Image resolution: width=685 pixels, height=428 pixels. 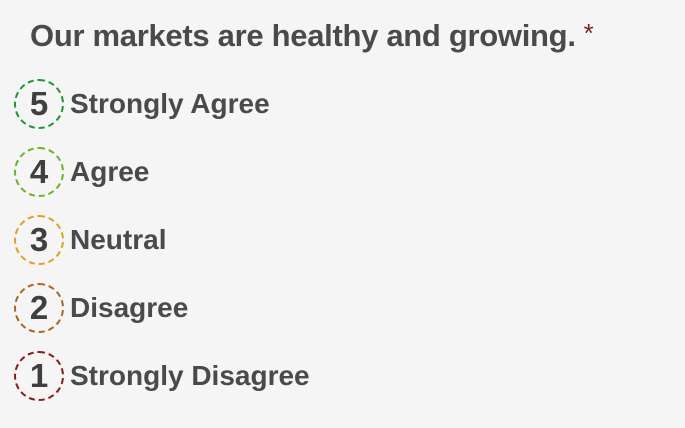 What do you see at coordinates (39, 104) in the screenshot?
I see `option-number-circle: 5` at bounding box center [39, 104].